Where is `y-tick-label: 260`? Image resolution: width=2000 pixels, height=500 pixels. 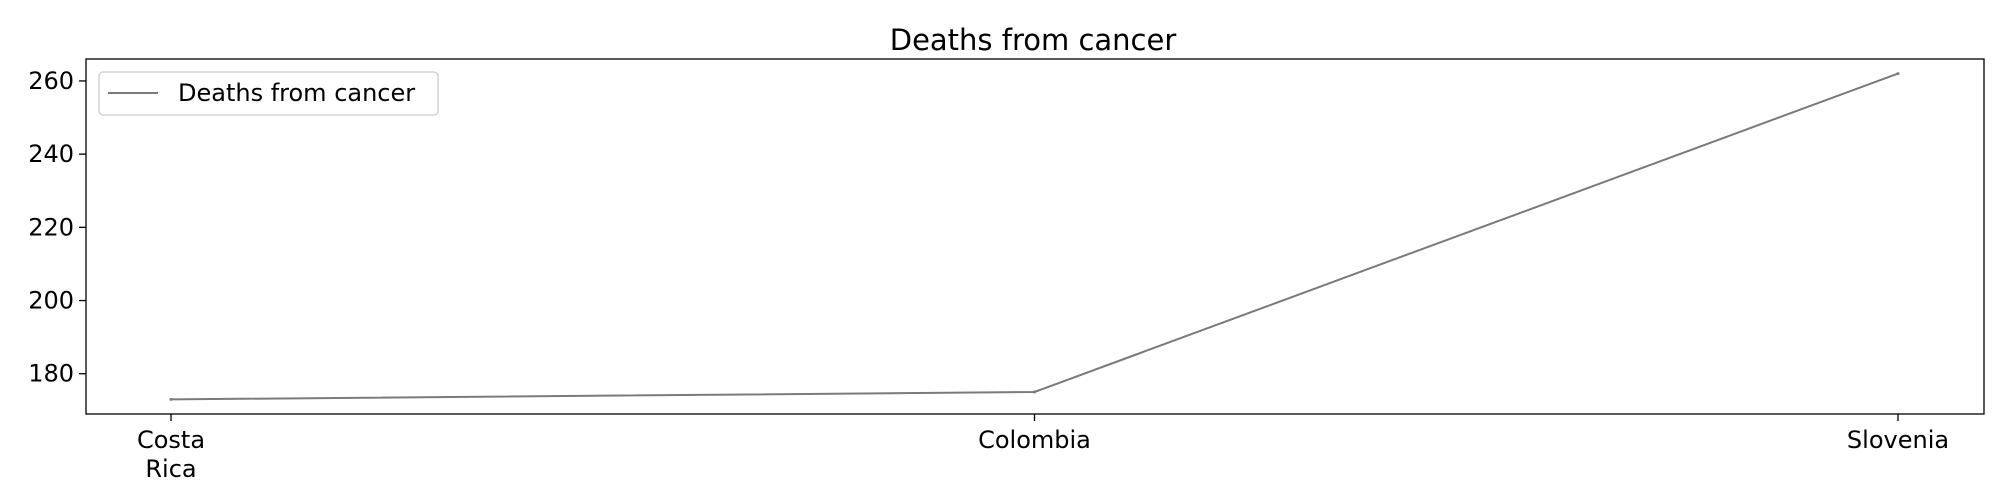 y-tick-label: 260 is located at coordinates (51, 81).